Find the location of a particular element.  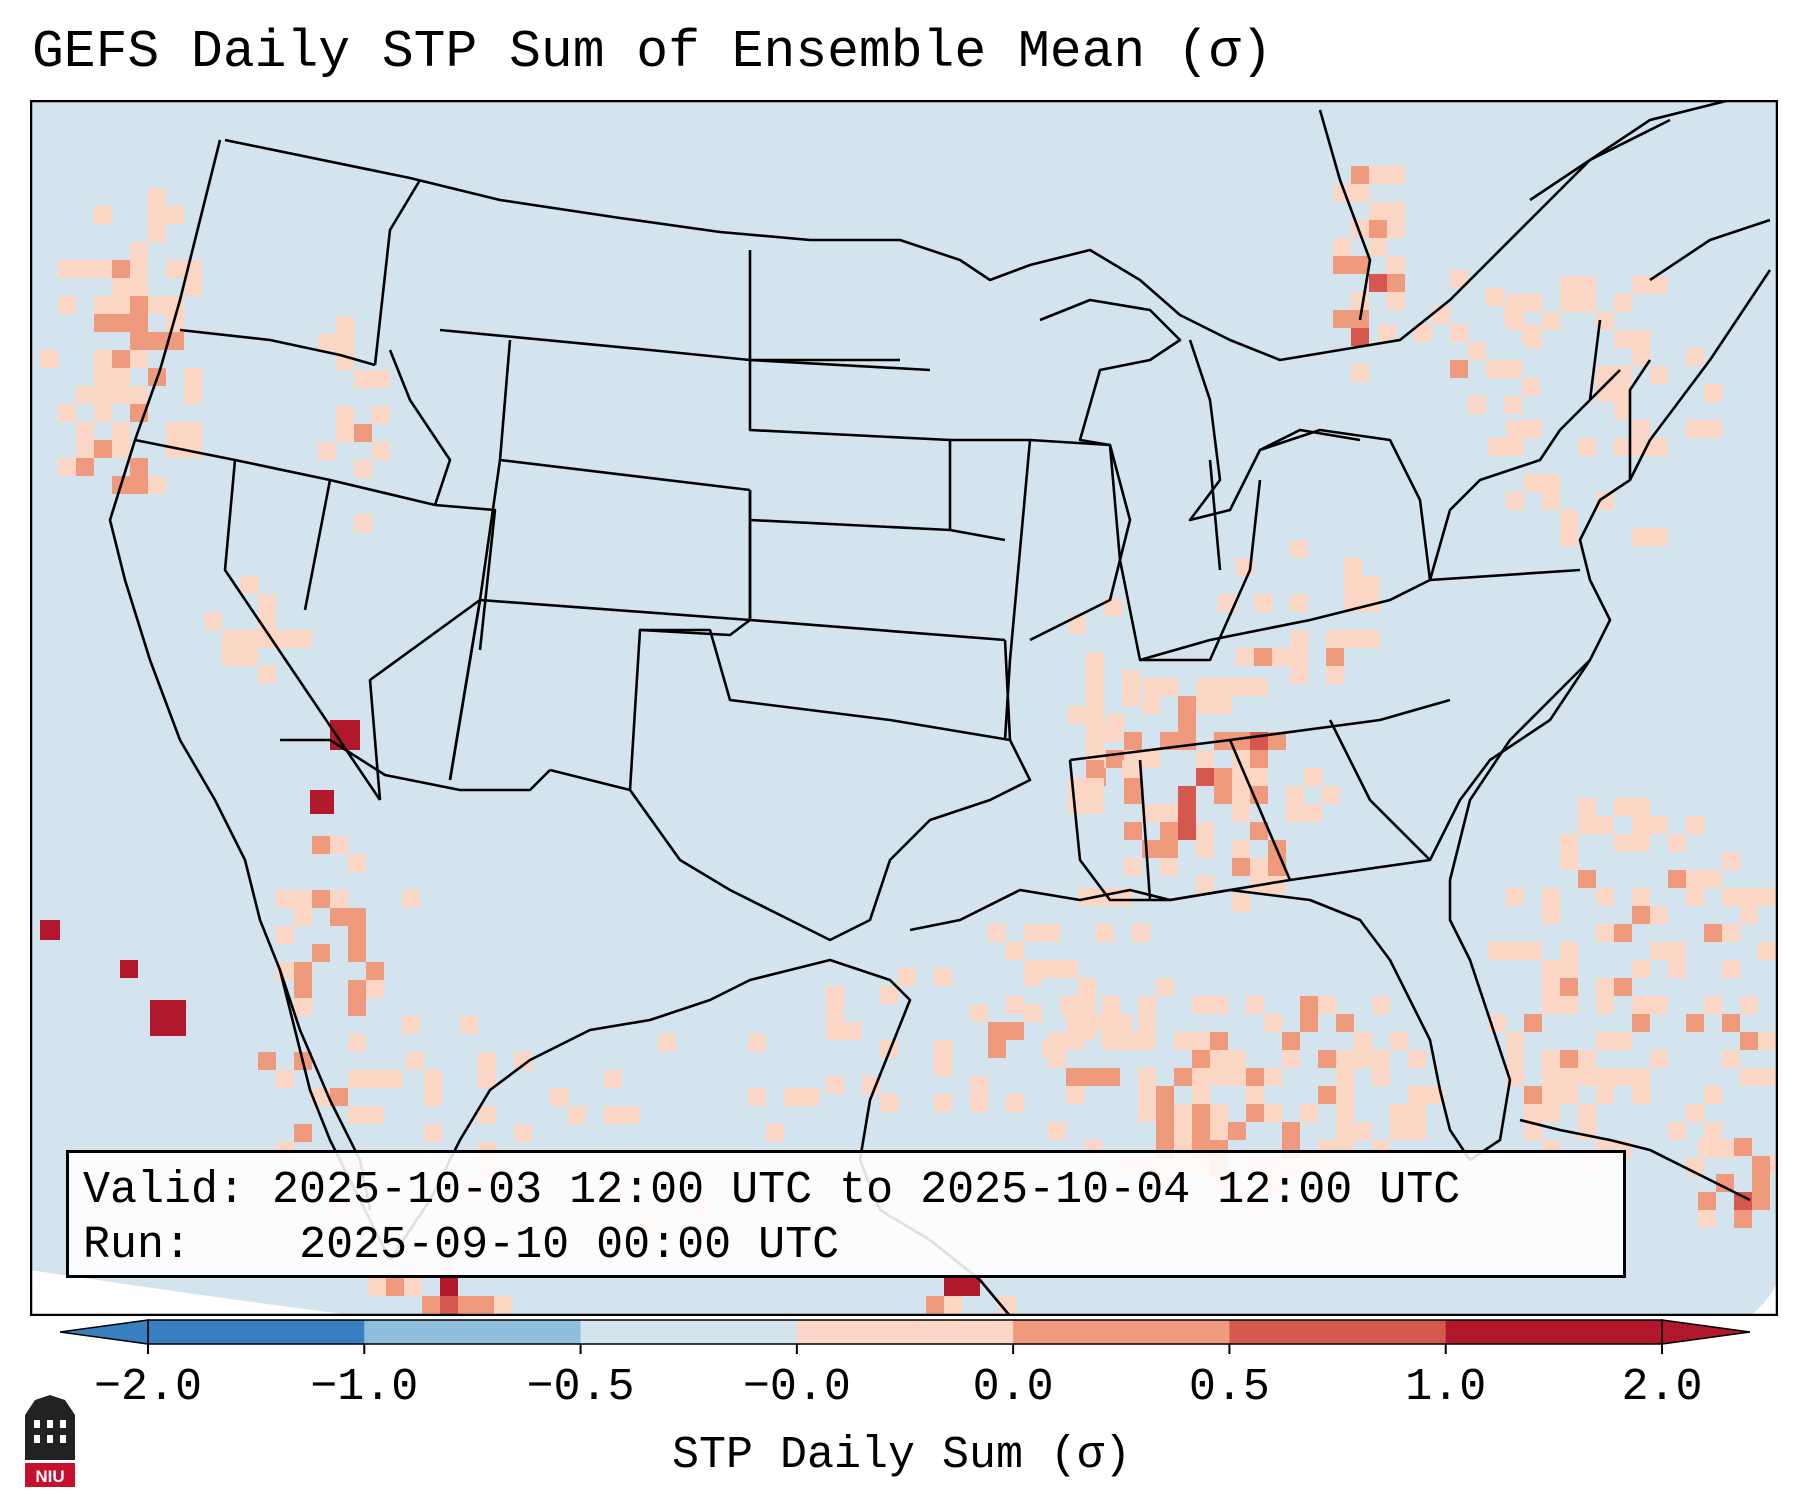

colorbar-tick-label: −0.5 is located at coordinates (580, 1387).